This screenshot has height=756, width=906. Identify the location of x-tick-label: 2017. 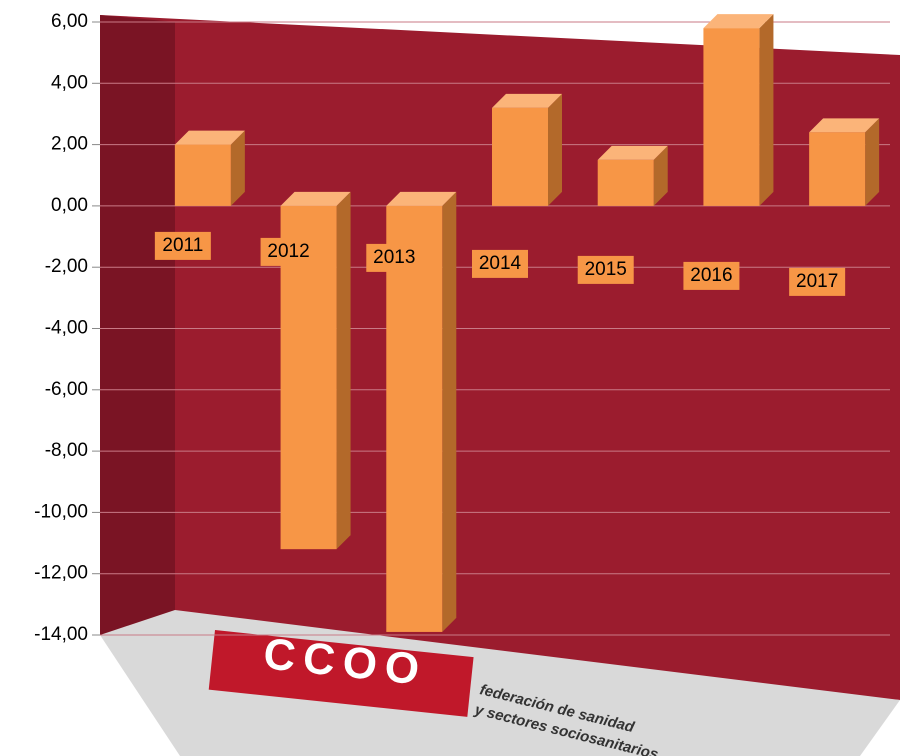
(817, 281).